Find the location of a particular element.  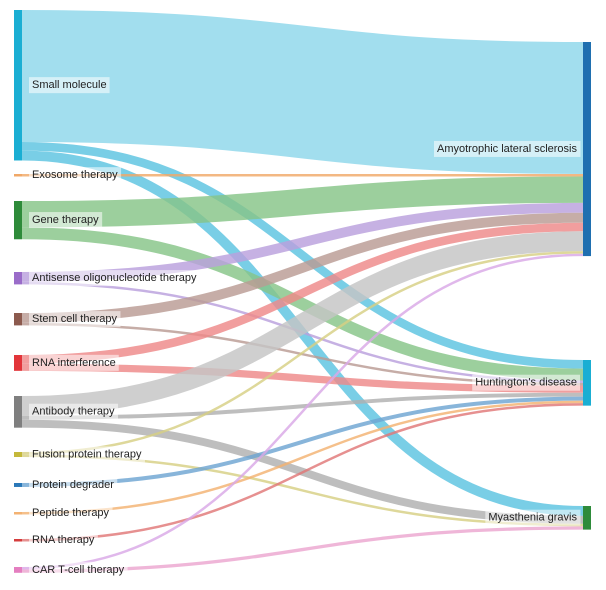

source-label-exosome: Exosome therapy is located at coordinates (75, 175).